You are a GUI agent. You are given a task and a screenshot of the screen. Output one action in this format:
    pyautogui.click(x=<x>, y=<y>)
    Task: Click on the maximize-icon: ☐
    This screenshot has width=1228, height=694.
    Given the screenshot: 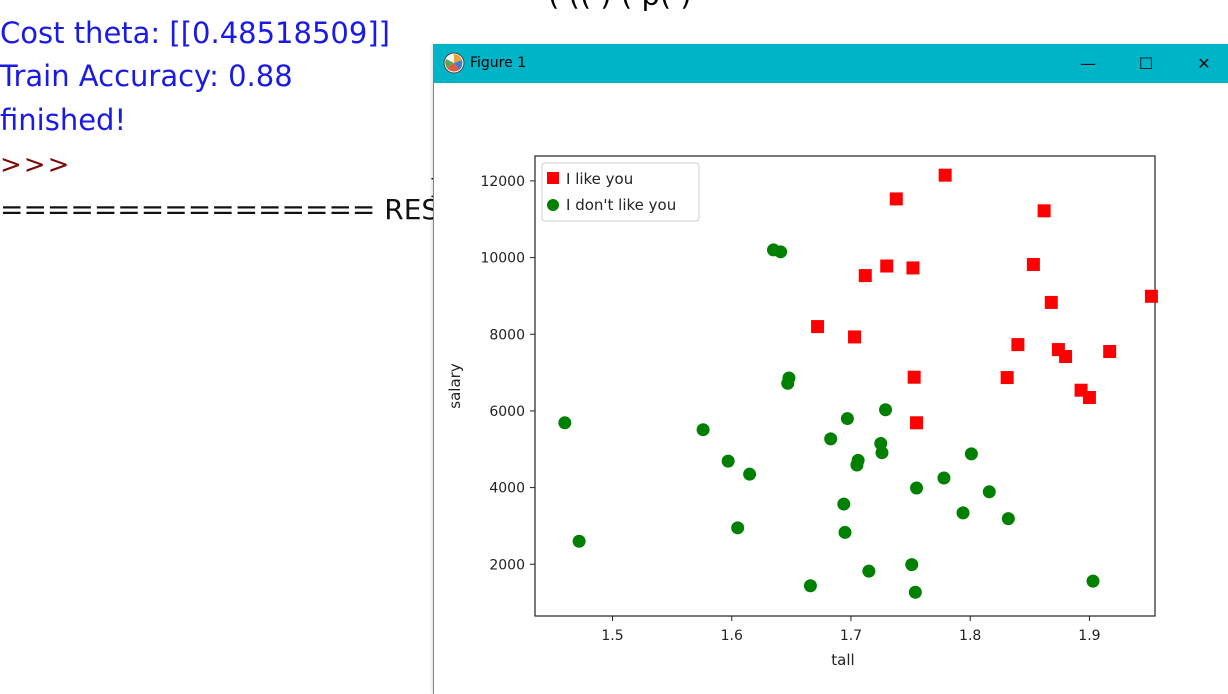 What is the action you would take?
    pyautogui.click(x=1146, y=63)
    